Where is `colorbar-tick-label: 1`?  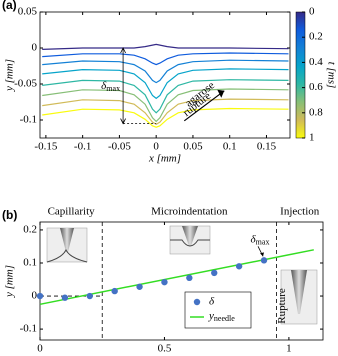
colorbar-tick-label: 1 is located at coordinates (312, 138).